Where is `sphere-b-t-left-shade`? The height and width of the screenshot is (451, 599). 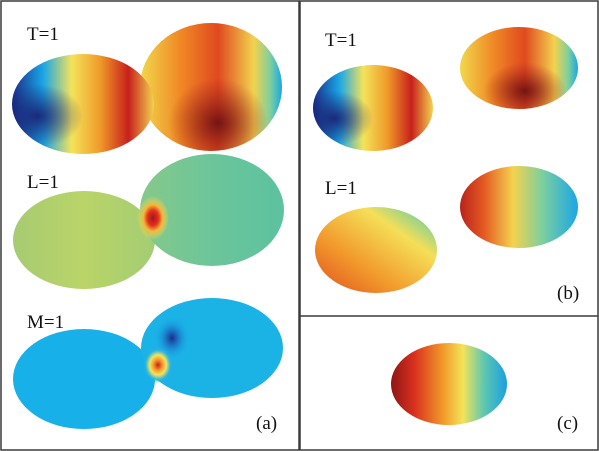
sphere-b-t-left-shade is located at coordinates (373, 108).